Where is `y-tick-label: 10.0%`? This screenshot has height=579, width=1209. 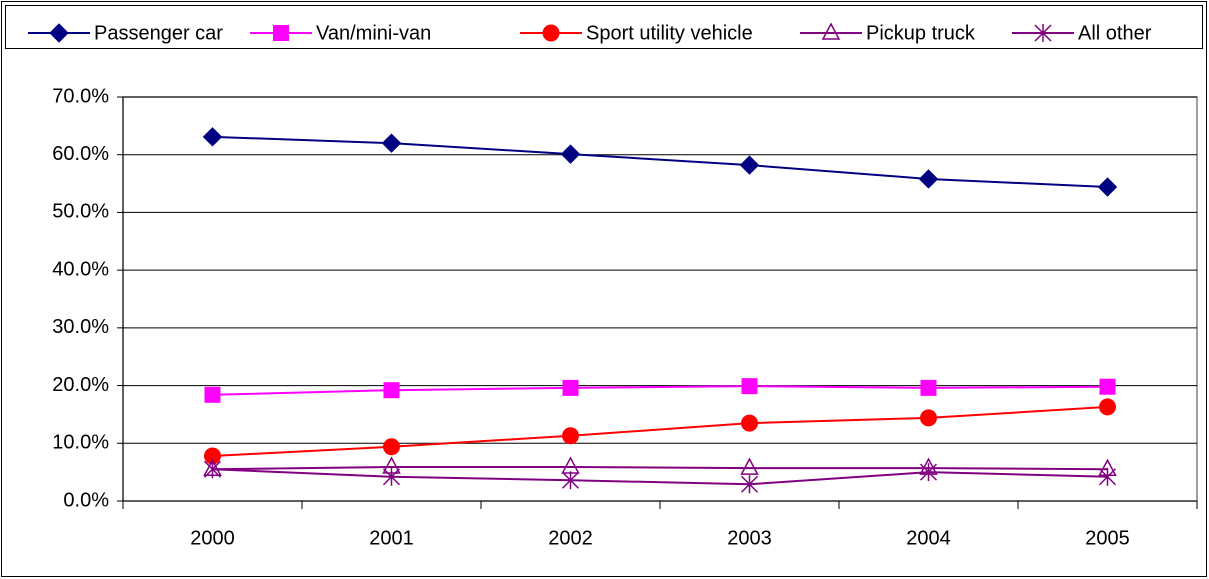
y-tick-label: 10.0% is located at coordinates (80, 443).